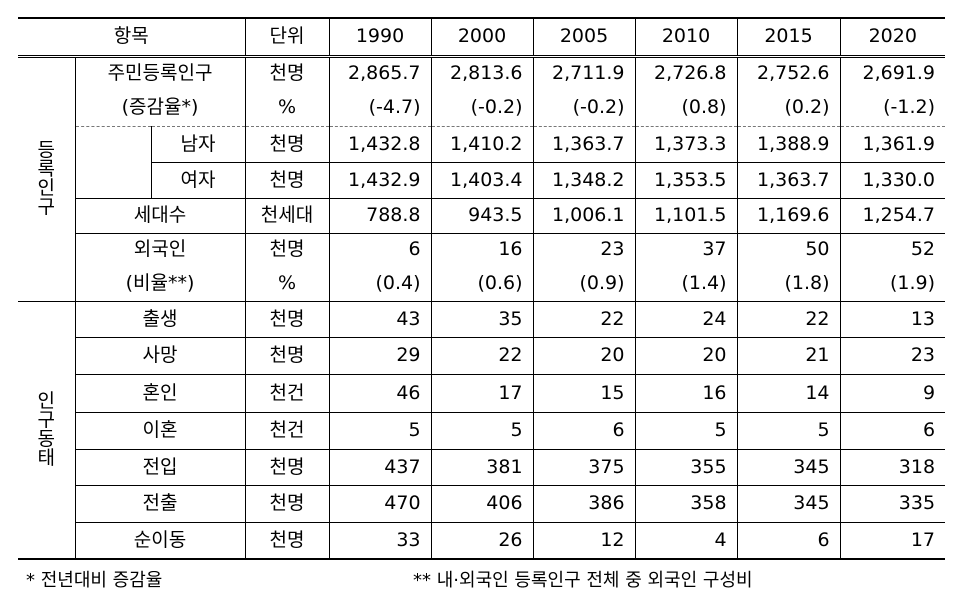  I want to click on table-row: 사망 천명 29 22 20 20 21 23, so click(482, 355).